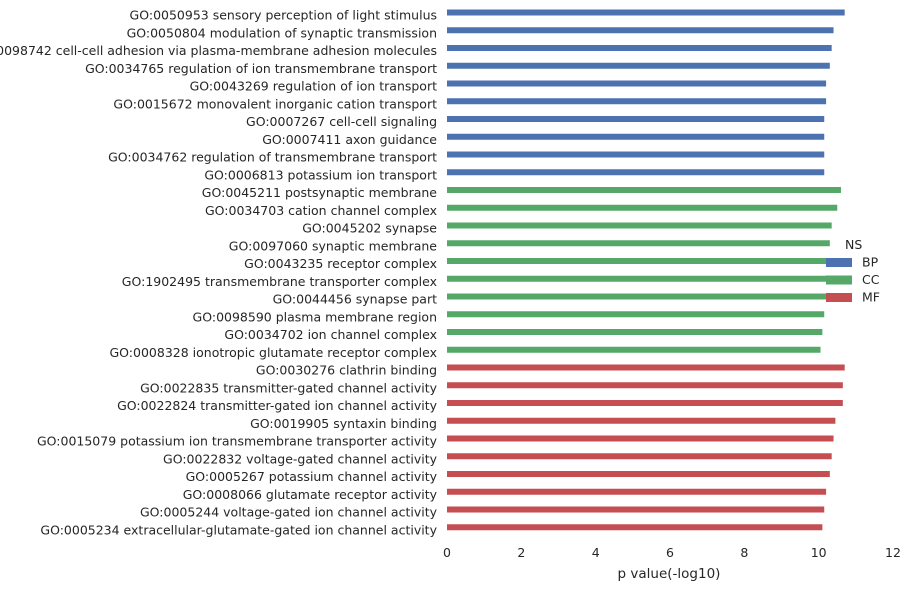 This screenshot has width=907, height=592. What do you see at coordinates (312, 476) in the screenshot?
I see `category-label: GO:0005267 potassium channel activity` at bounding box center [312, 476].